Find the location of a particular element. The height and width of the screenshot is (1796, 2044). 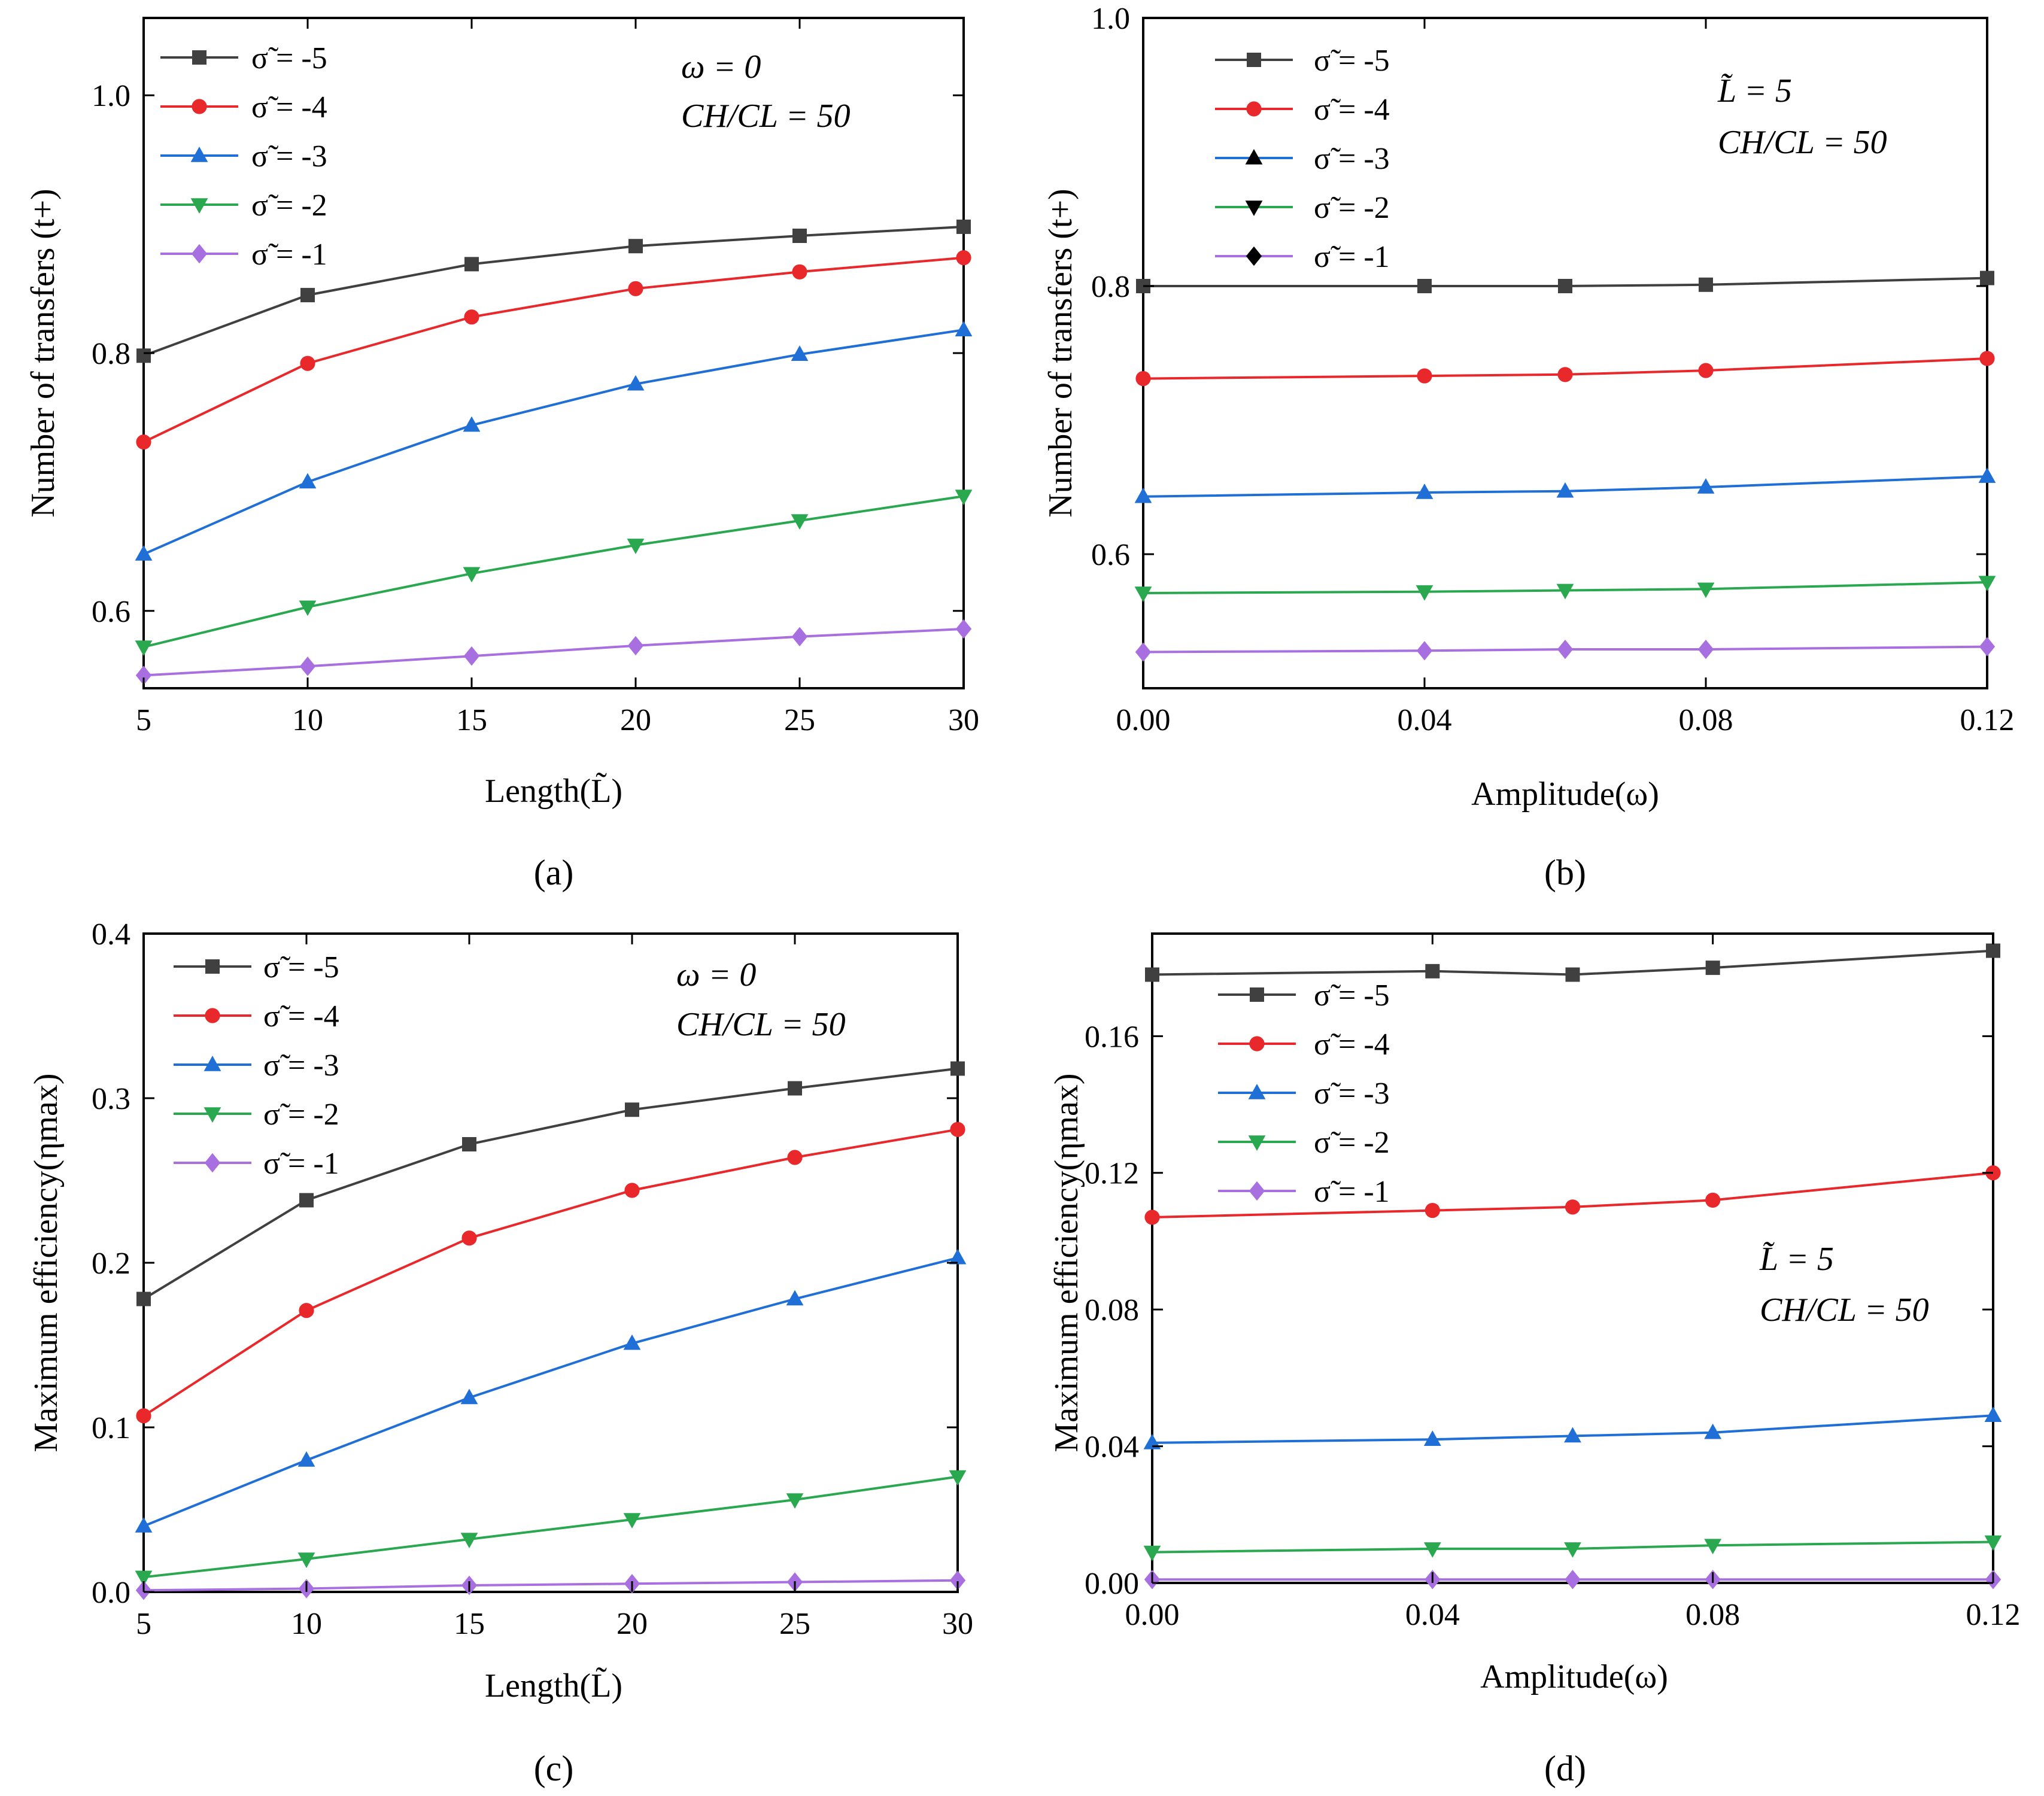

x-tick-label: 0.08 is located at coordinates (1706, 720).